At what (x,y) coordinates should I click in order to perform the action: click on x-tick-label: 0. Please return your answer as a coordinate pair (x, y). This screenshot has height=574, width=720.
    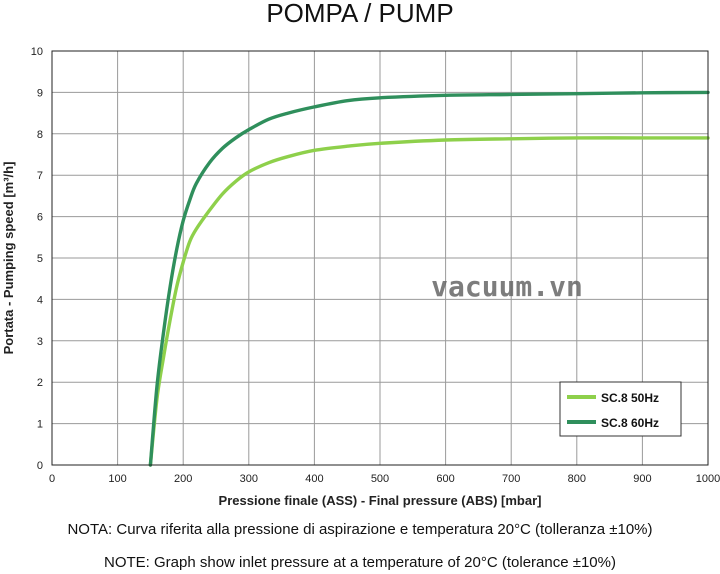
    Looking at the image, I should click on (52, 479).